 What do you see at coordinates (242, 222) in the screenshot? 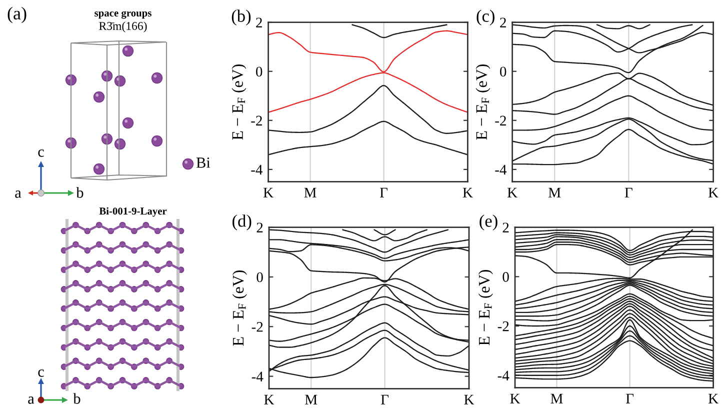
I see `chart-title: (d)` at bounding box center [242, 222].